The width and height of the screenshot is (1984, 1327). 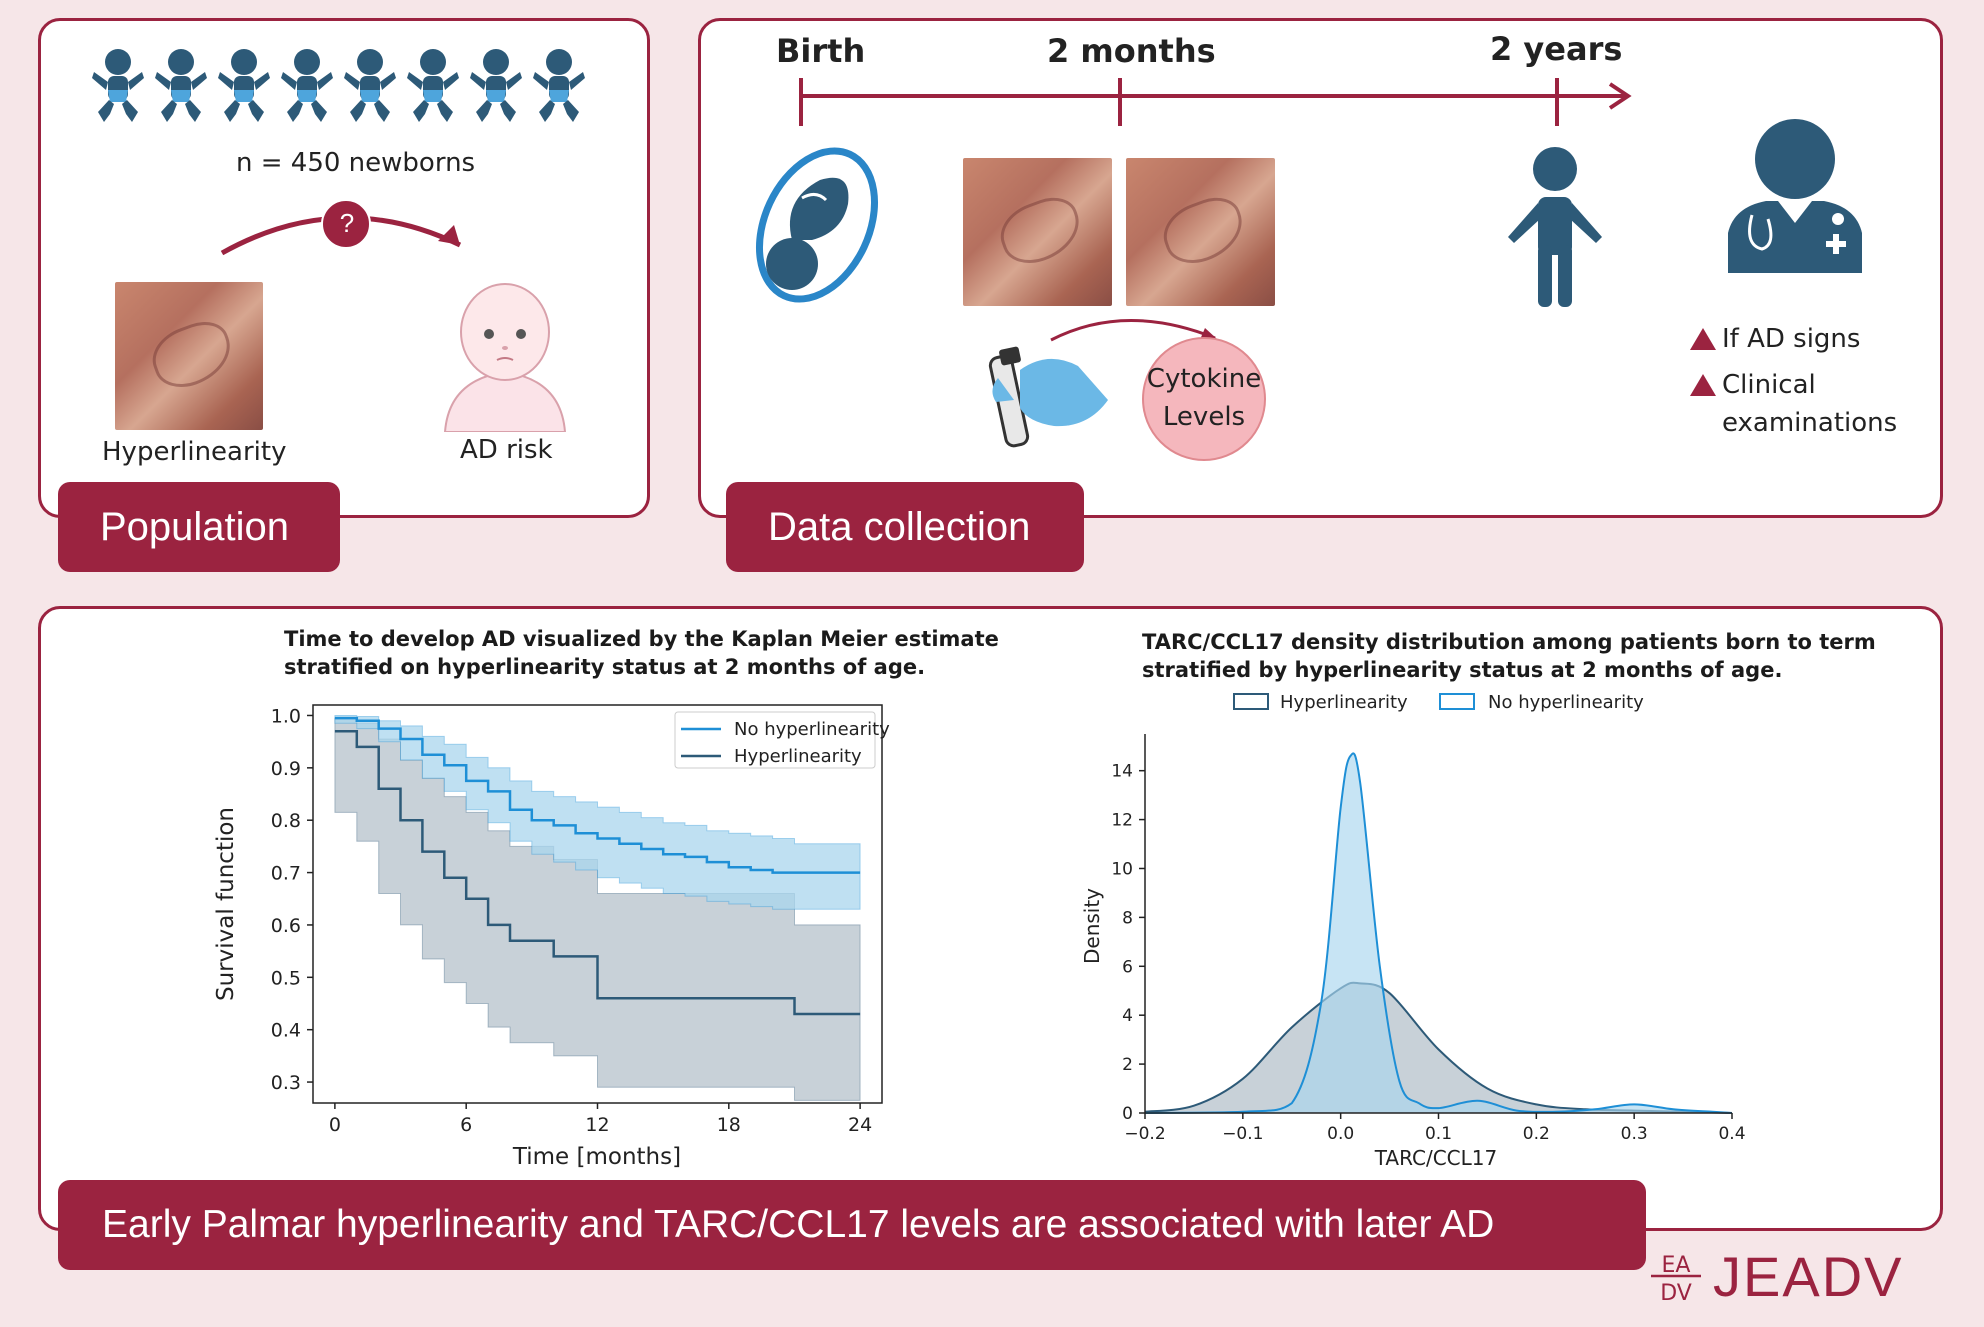 I want to click on km-legend-label-hyperlinearity: Hyperlinearity, so click(x=798, y=756).